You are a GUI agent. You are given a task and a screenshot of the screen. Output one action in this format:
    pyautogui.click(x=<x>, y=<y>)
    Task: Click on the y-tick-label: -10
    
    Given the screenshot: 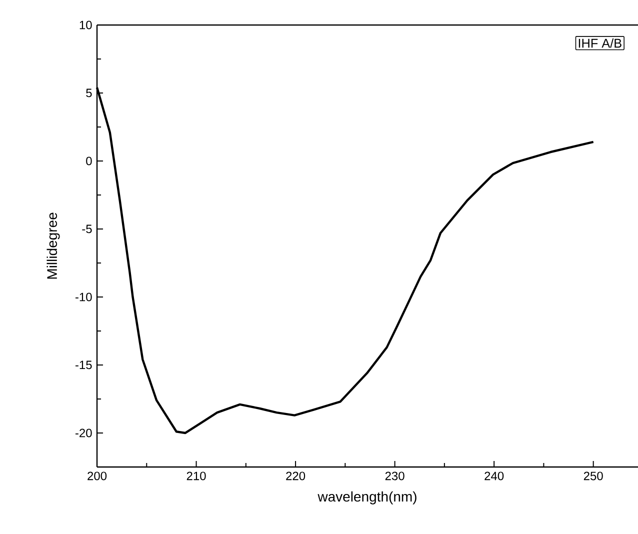 What is the action you would take?
    pyautogui.click(x=83, y=297)
    